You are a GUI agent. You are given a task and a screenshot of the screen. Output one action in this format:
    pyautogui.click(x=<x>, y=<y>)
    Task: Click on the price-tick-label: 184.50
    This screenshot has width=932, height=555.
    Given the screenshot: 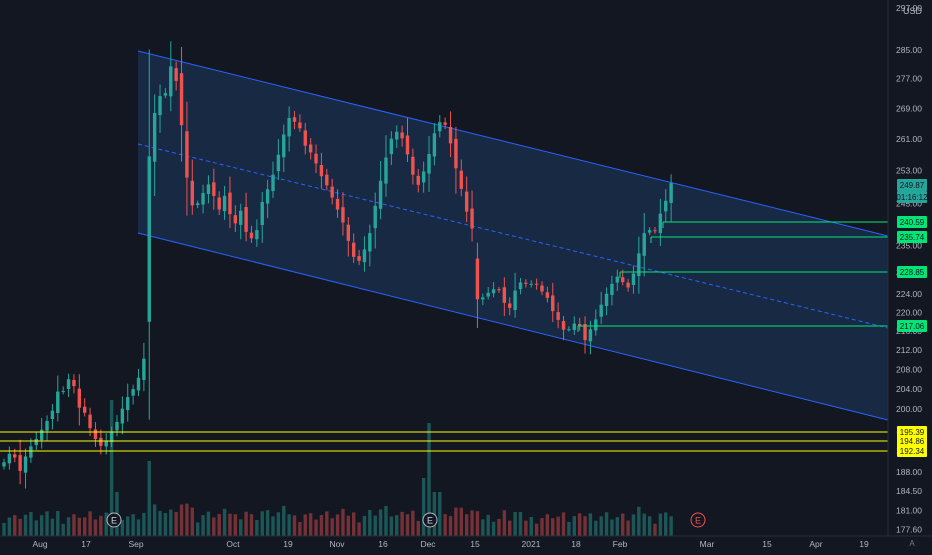 What is the action you would take?
    pyautogui.click(x=909, y=491)
    